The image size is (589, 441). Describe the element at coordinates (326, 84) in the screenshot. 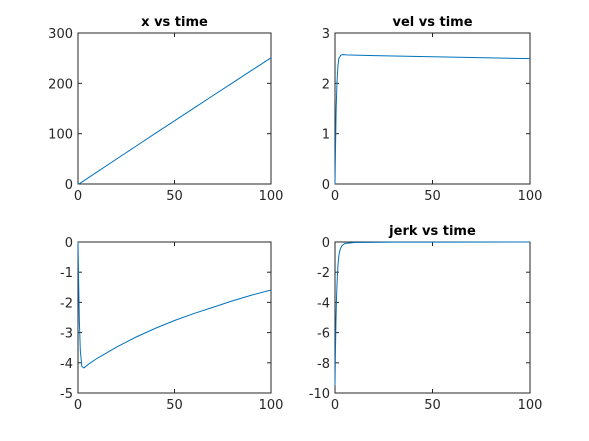

I see `y-tick-label: 2` at that location.